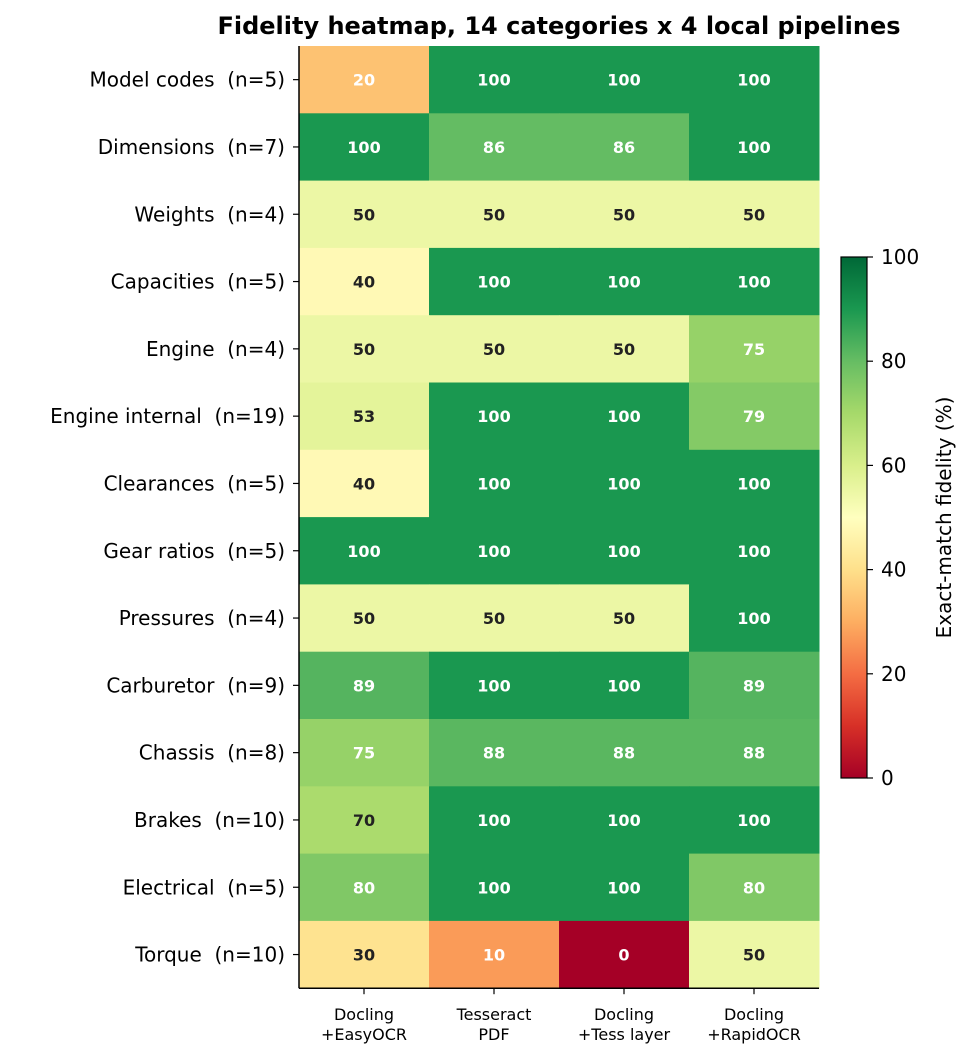 Image resolution: width=971 pixels, height=1058 pixels. What do you see at coordinates (215, 349) in the screenshot?
I see `row-label: Engine (n=4)` at bounding box center [215, 349].